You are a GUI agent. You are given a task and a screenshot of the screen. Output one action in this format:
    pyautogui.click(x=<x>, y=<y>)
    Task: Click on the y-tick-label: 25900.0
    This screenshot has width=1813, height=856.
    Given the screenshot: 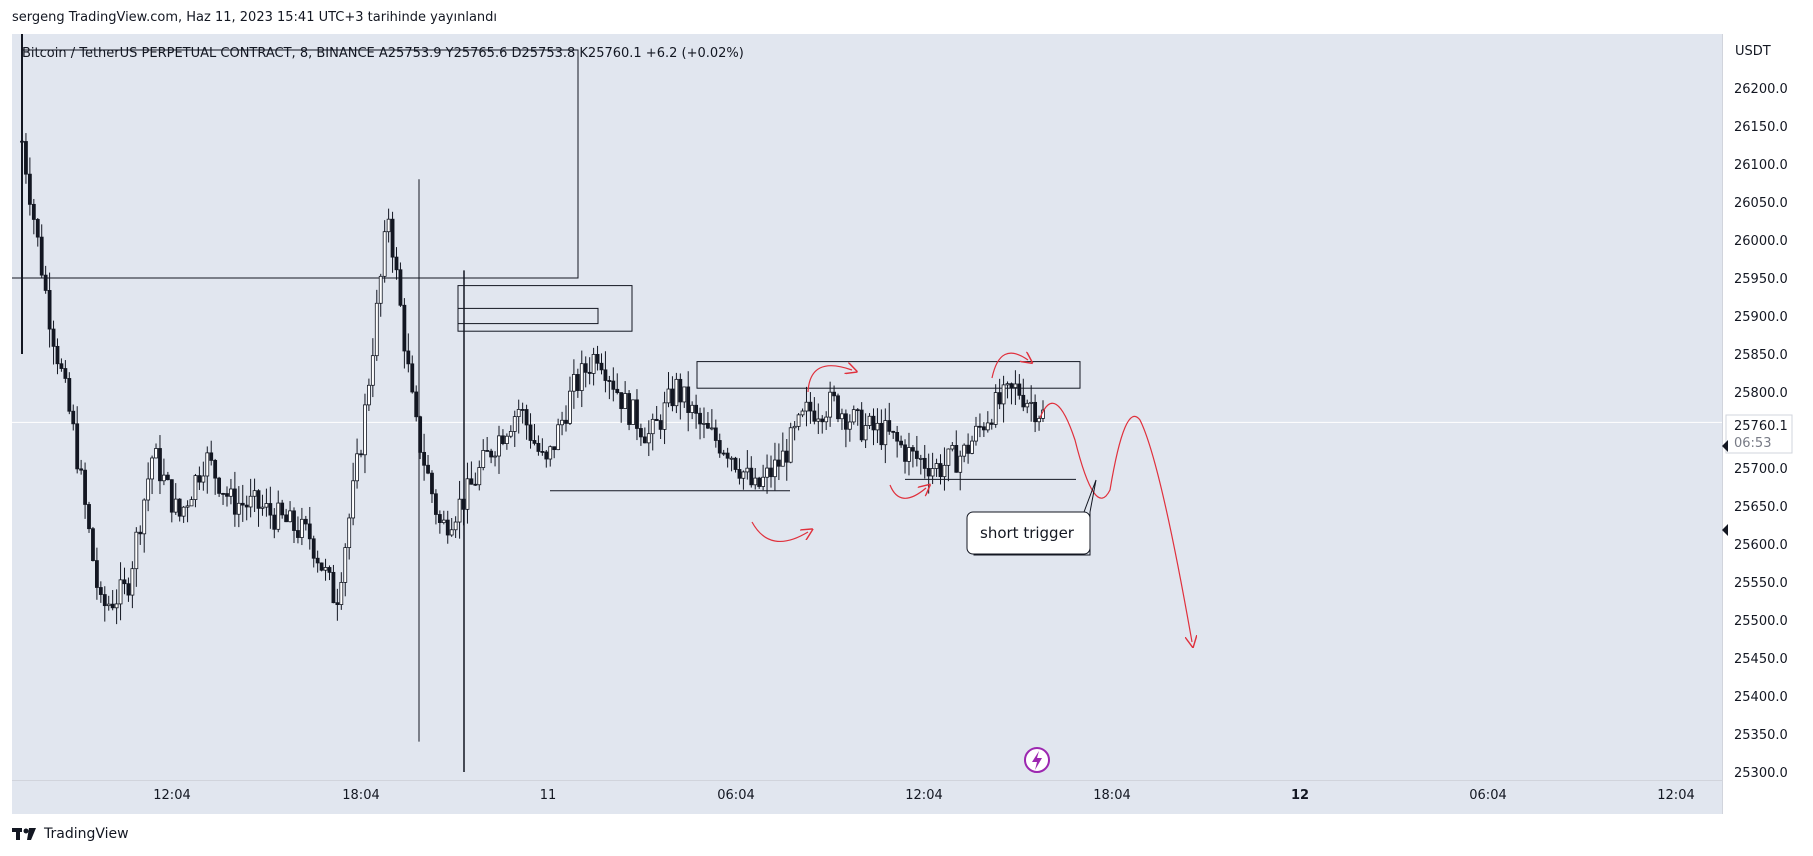 What is the action you would take?
    pyautogui.click(x=1761, y=317)
    